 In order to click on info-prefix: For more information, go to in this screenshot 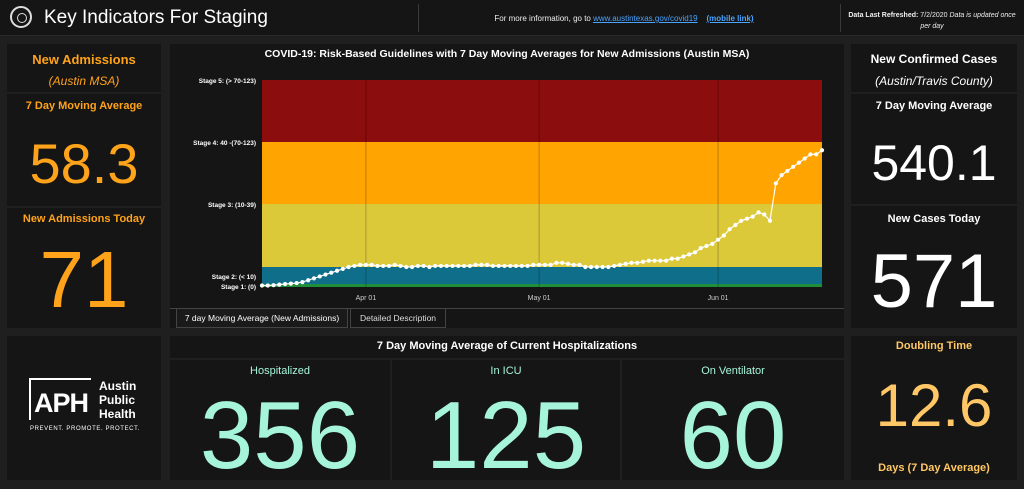, I will do `click(542, 18)`.